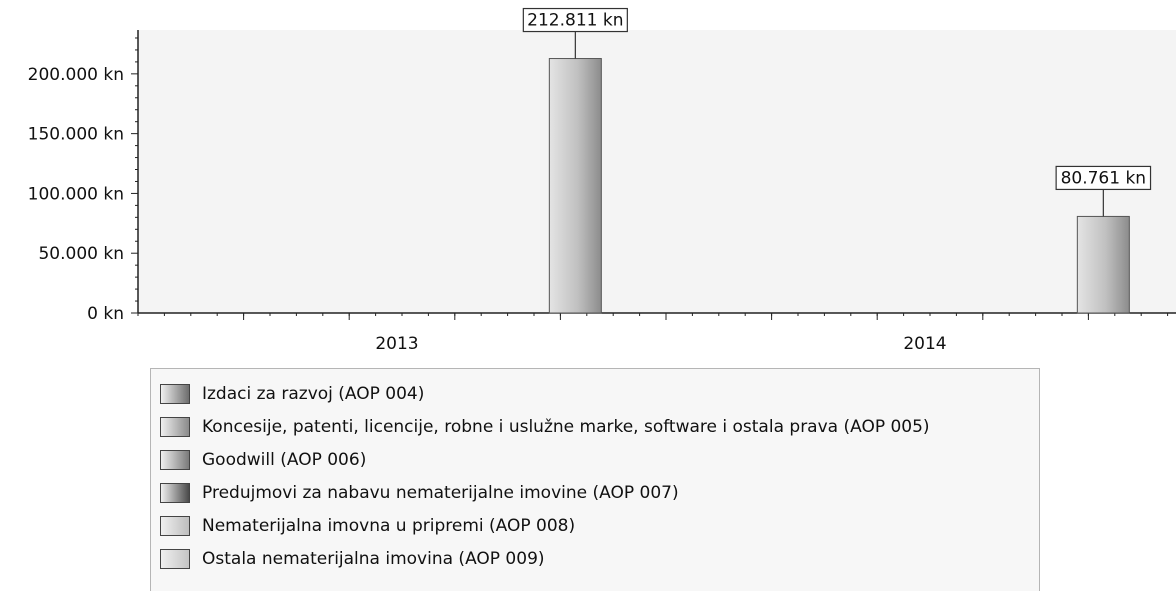 The height and width of the screenshot is (591, 1176). Describe the element at coordinates (595, 459) in the screenshot. I see `legend-item: Goodwill (AOP 006)` at that location.